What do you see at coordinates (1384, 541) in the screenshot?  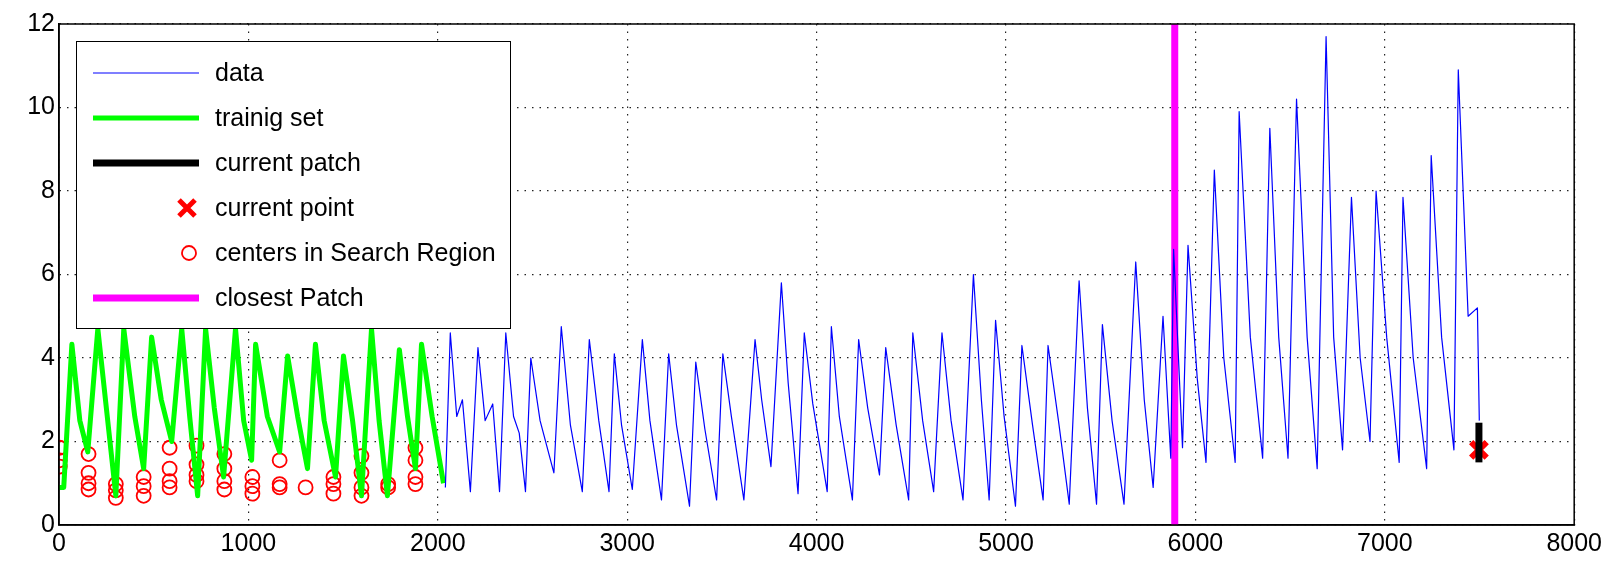 I see `x-tick-label: 7000` at bounding box center [1384, 541].